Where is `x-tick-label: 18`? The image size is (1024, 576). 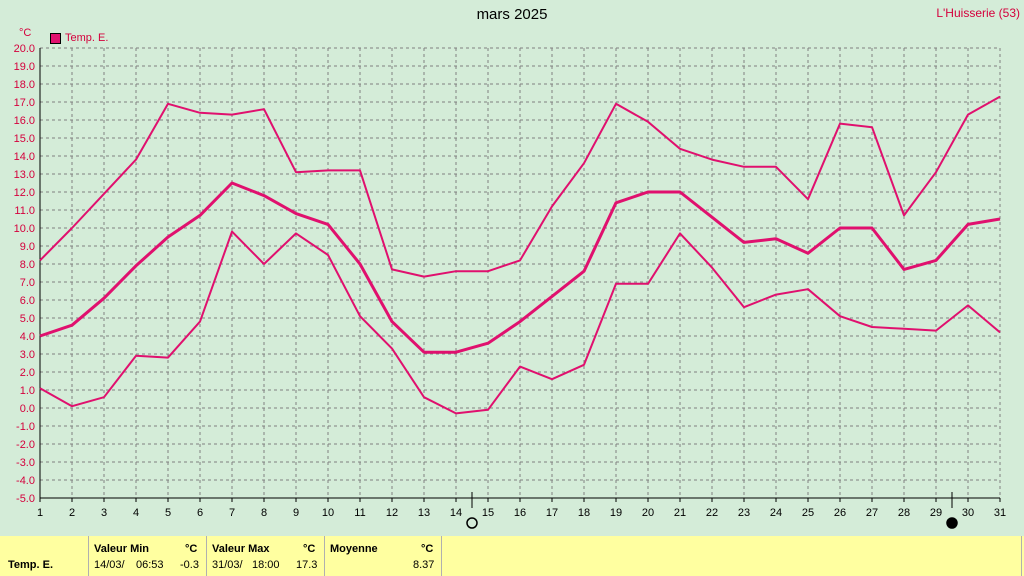
x-tick-label: 18 is located at coordinates (584, 513).